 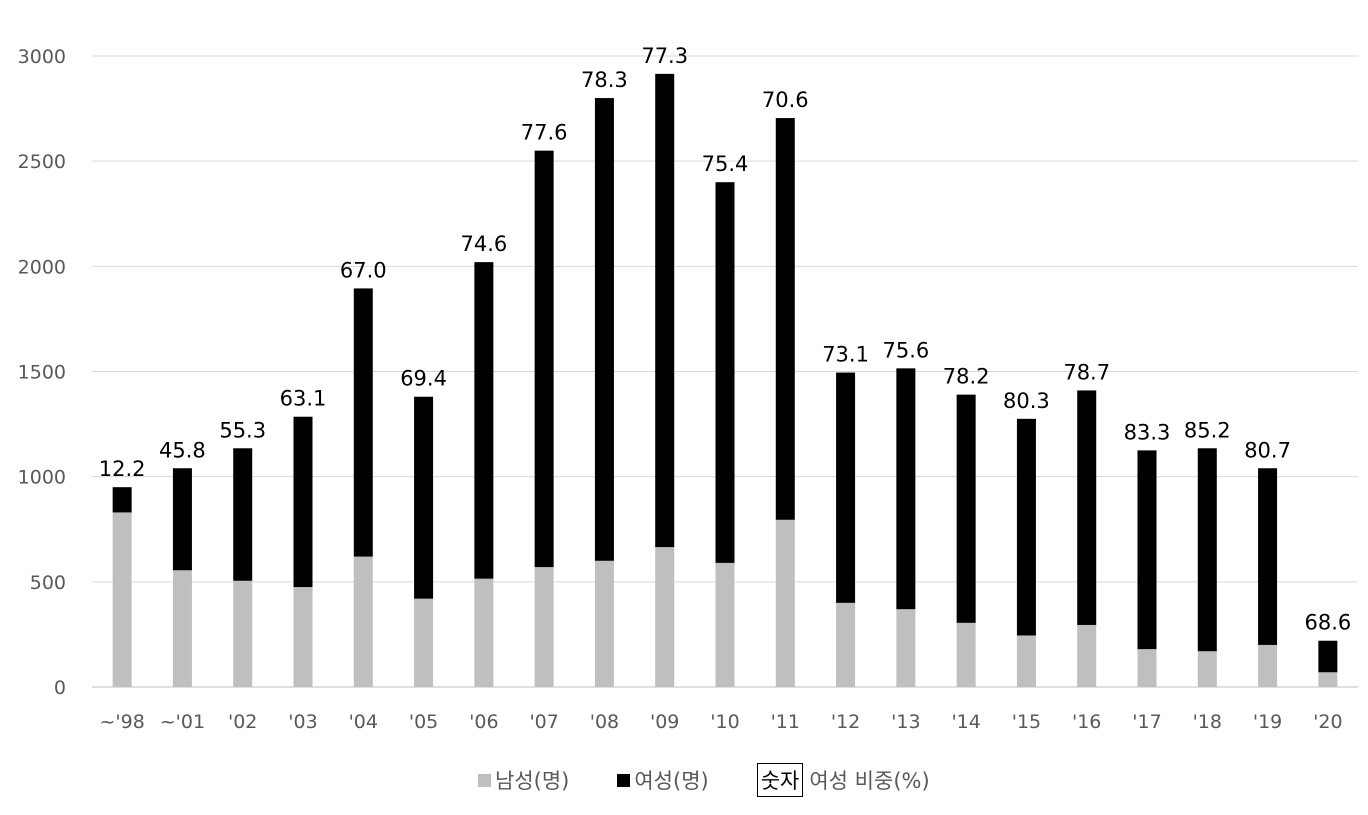 I want to click on x-tick-label: '18, so click(x=1207, y=722).